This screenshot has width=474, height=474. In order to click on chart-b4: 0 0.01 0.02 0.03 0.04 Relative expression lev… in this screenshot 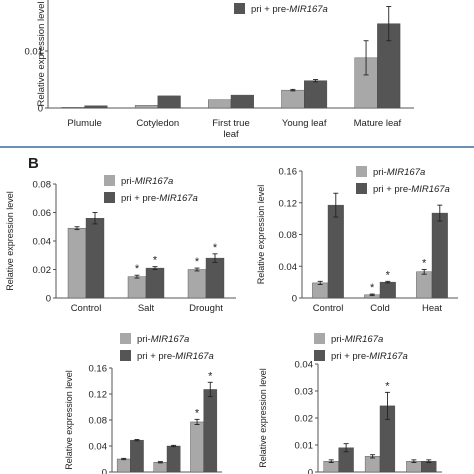, I will do `click(350, 403)`.